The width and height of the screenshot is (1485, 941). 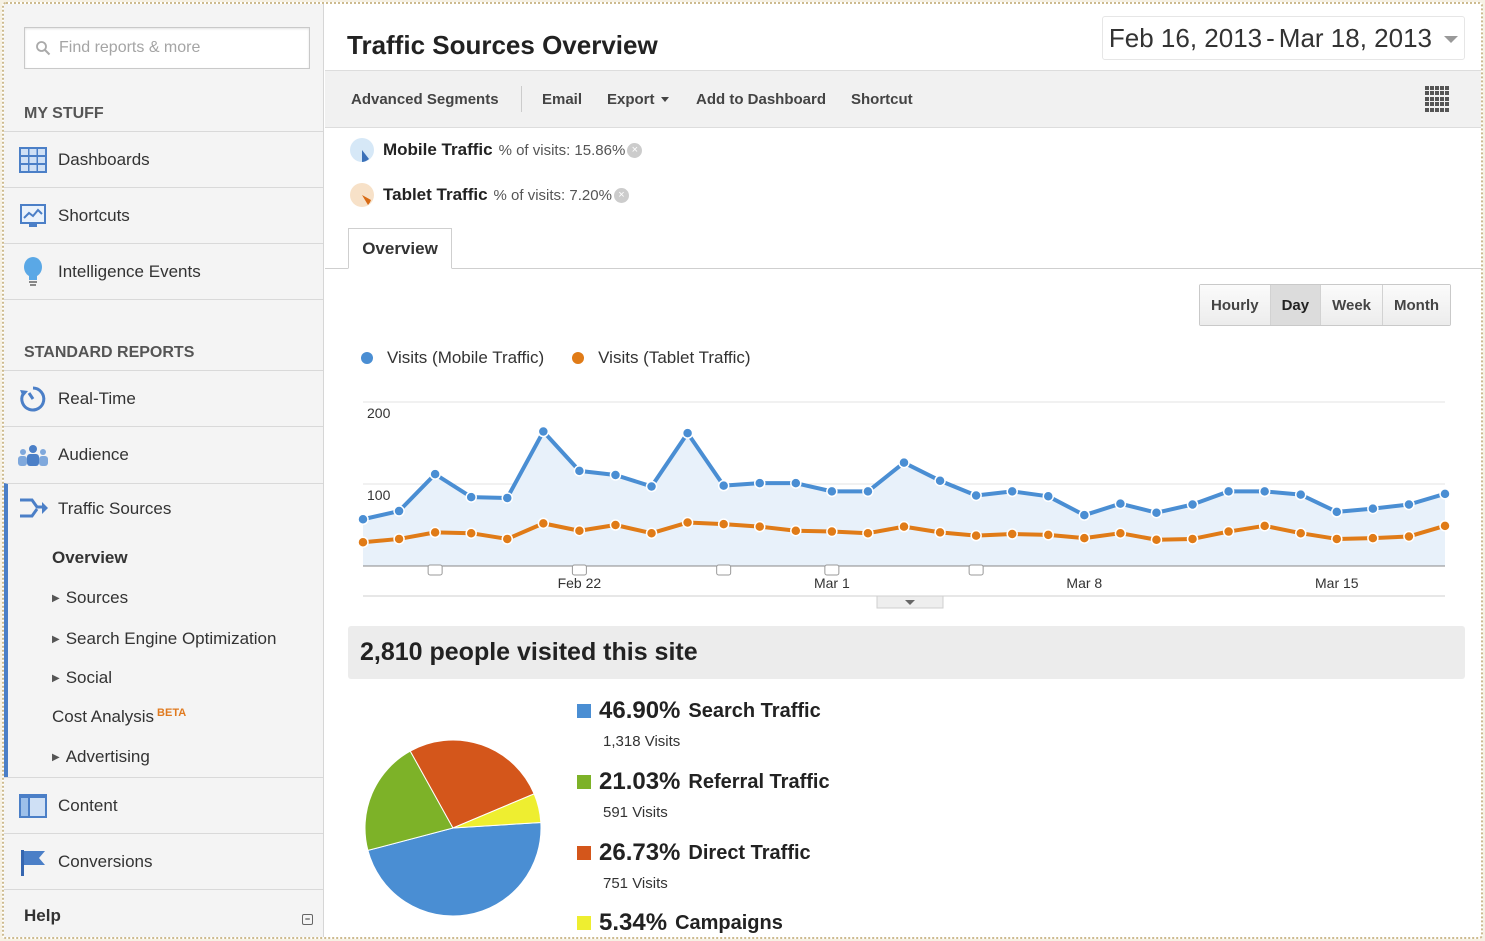 I want to click on sidebar-item-dashboards: Dashboards, so click(x=163, y=159).